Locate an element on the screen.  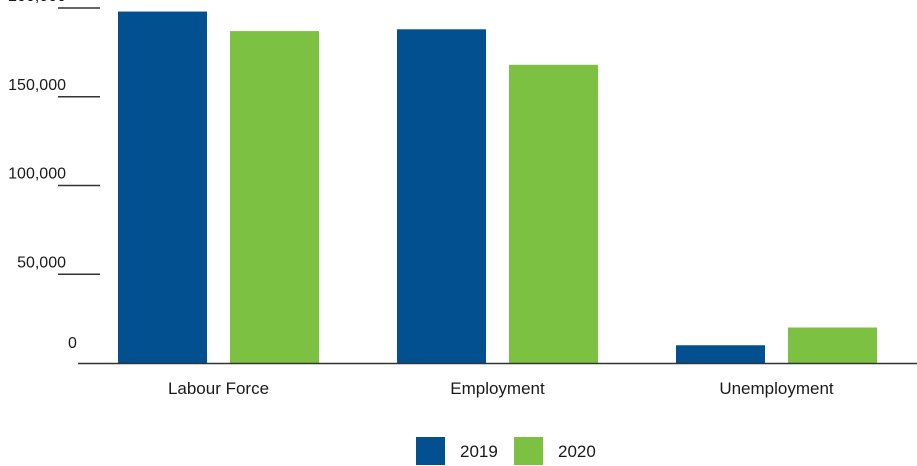
x-axis-labels: Labour Force Employment Unemployment is located at coordinates (501, 388).